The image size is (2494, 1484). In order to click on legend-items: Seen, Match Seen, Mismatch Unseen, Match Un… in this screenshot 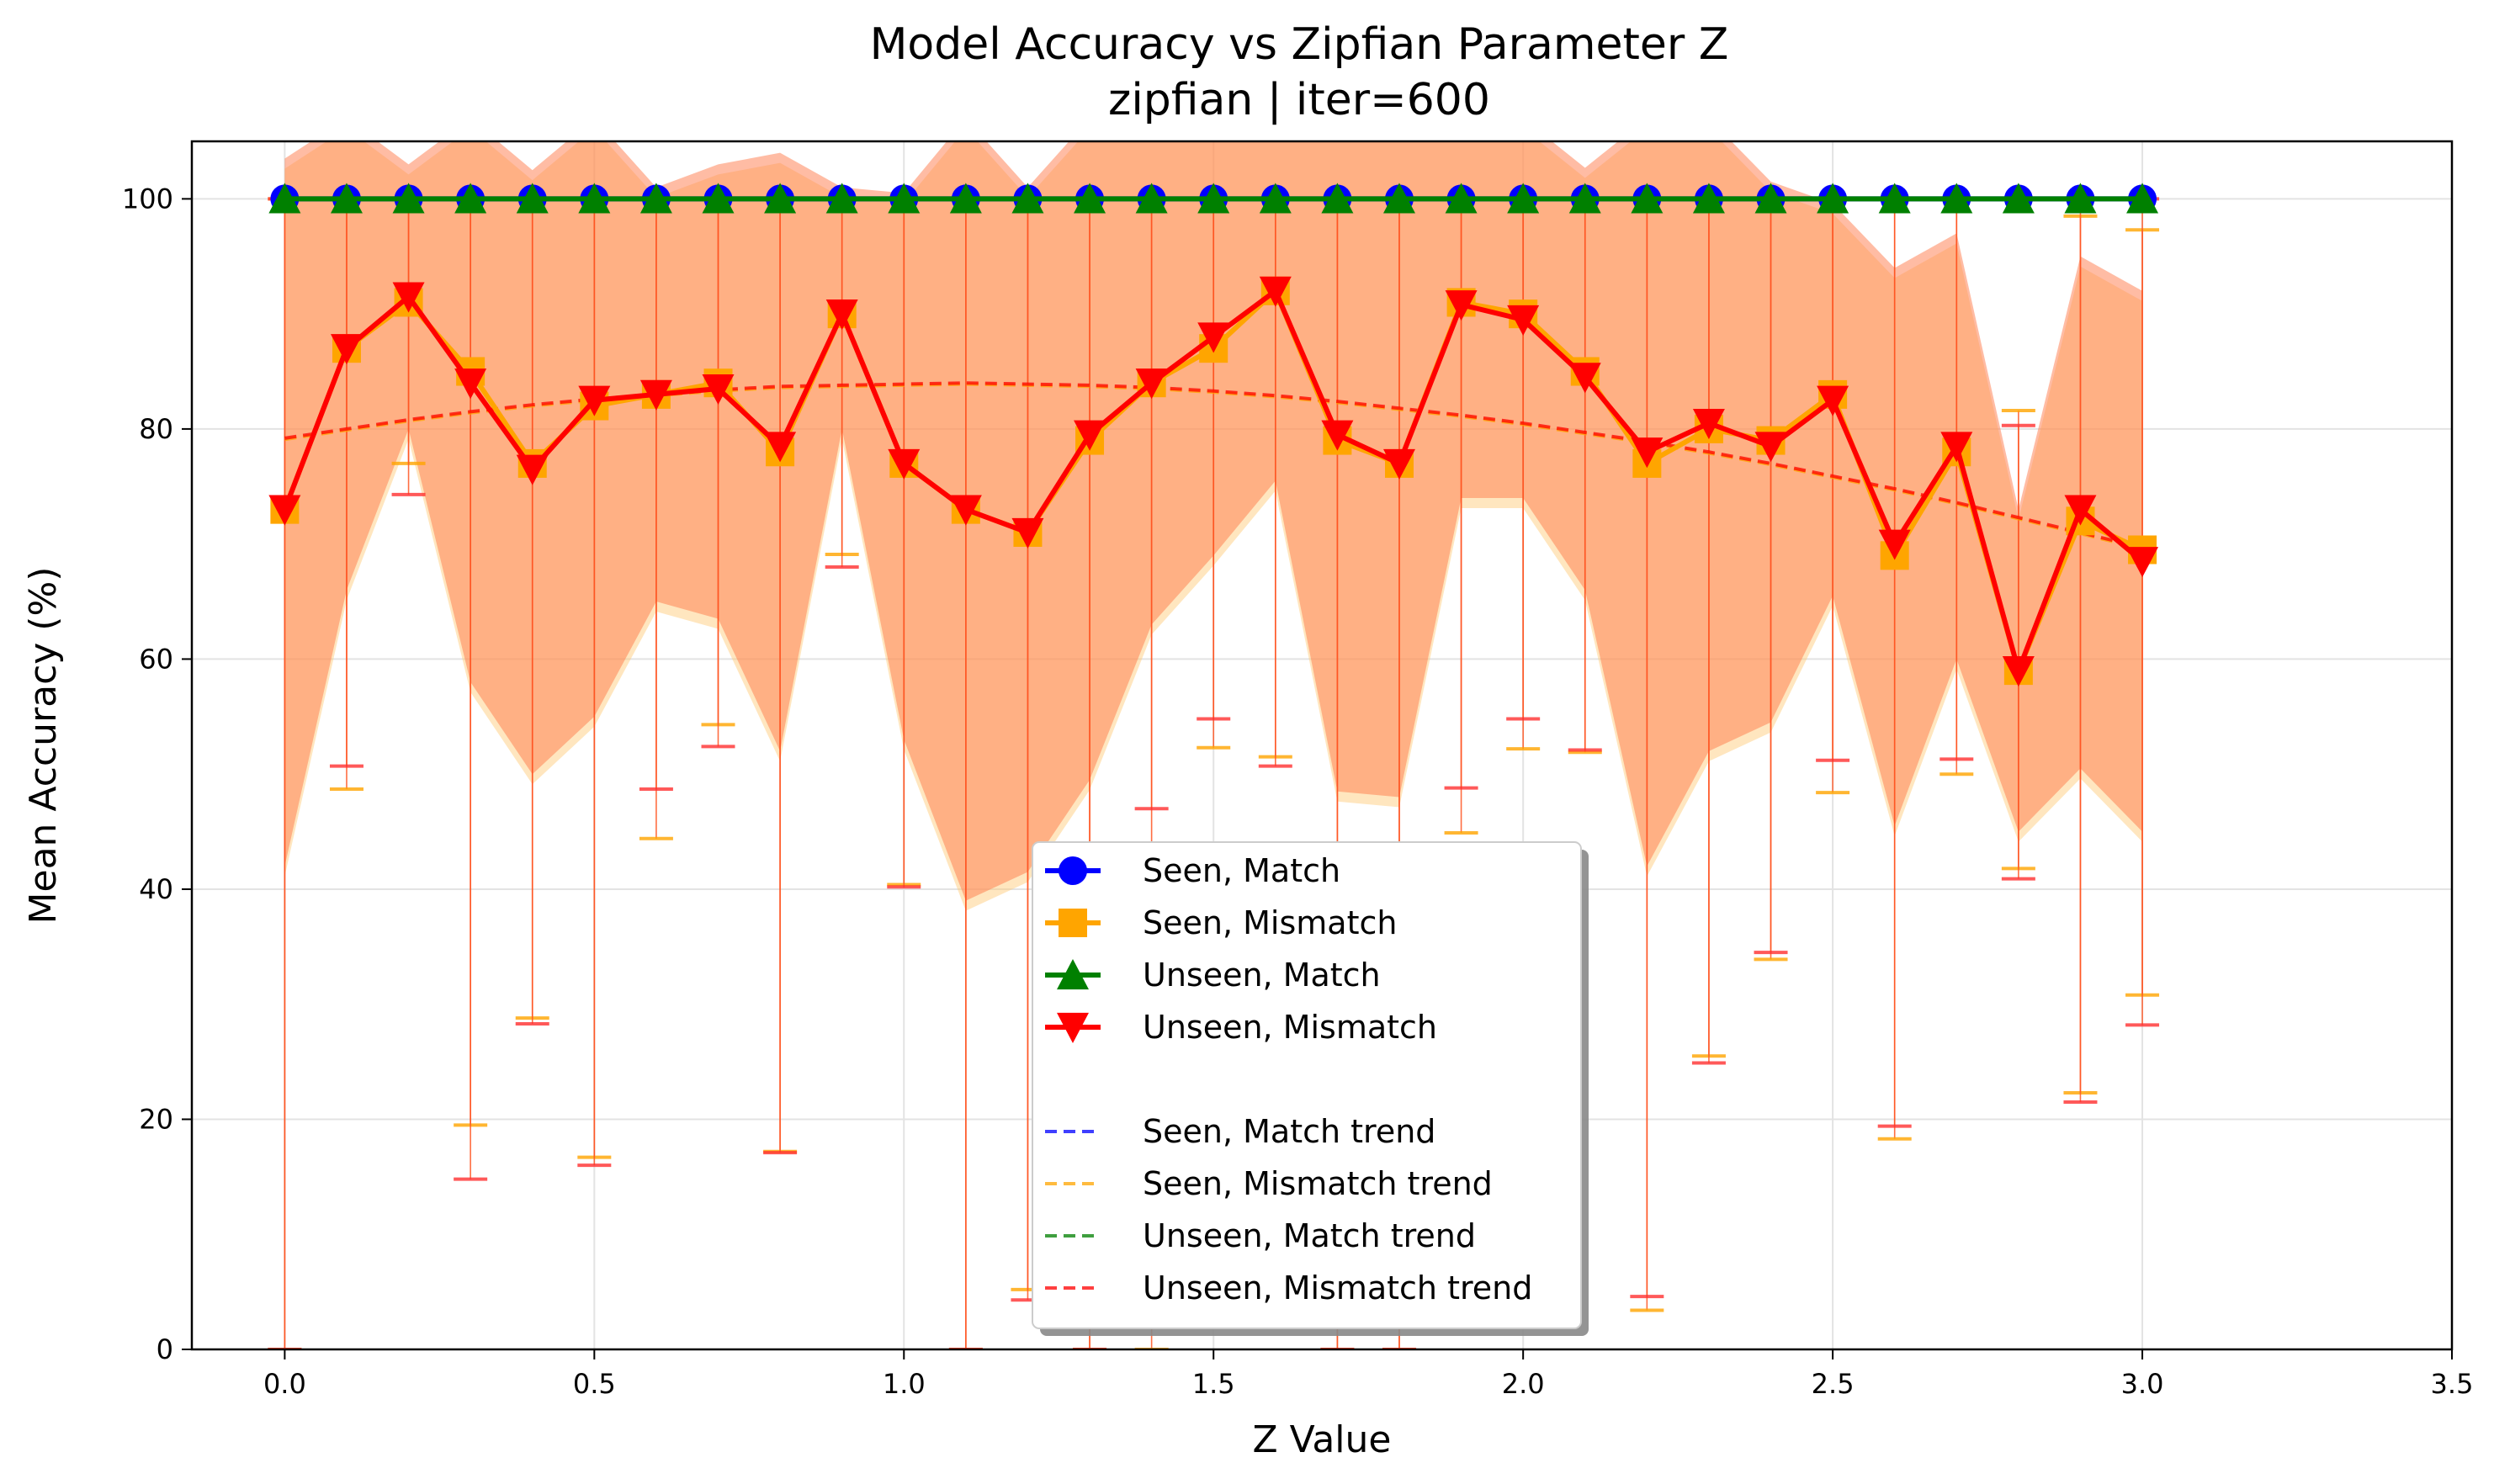, I will do `click(1288, 1079)`.